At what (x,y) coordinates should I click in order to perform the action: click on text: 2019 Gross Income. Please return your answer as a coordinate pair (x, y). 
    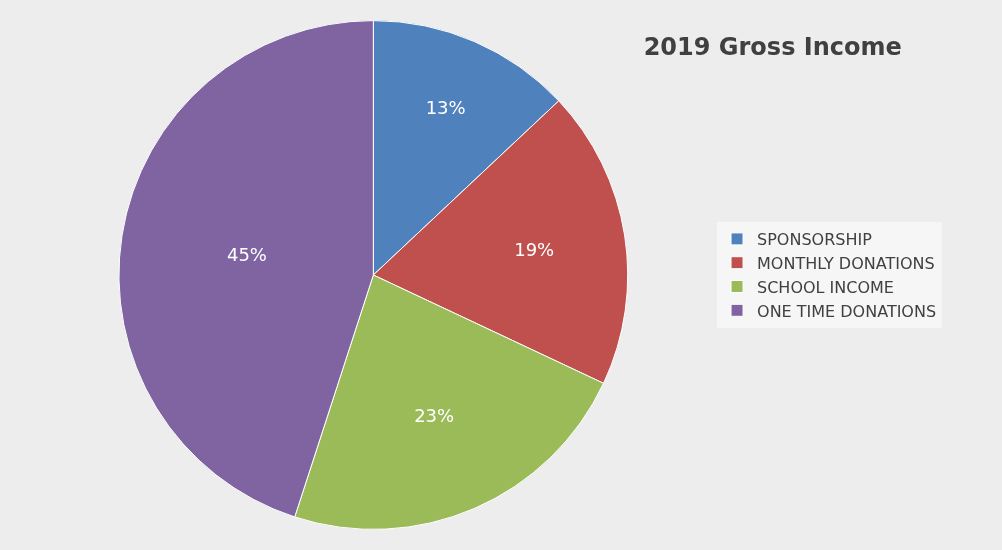
    Looking at the image, I should click on (772, 47).